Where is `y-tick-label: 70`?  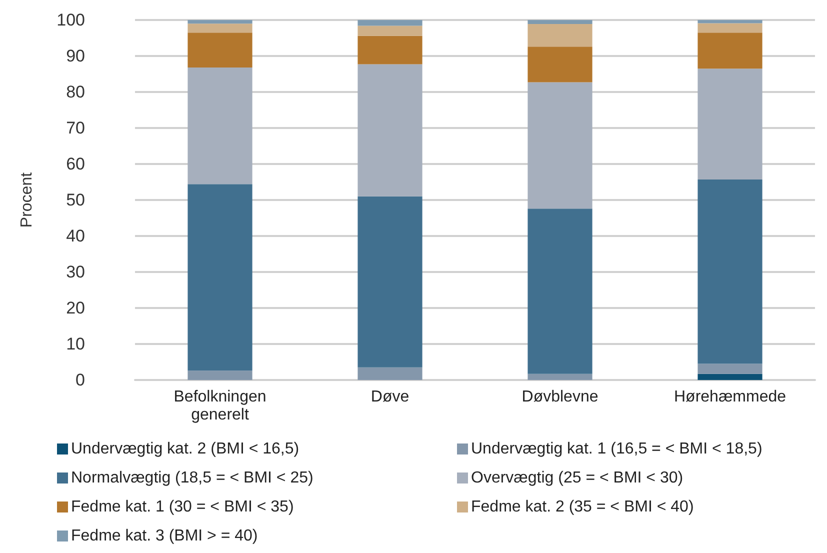 y-tick-label: 70 is located at coordinates (75, 128).